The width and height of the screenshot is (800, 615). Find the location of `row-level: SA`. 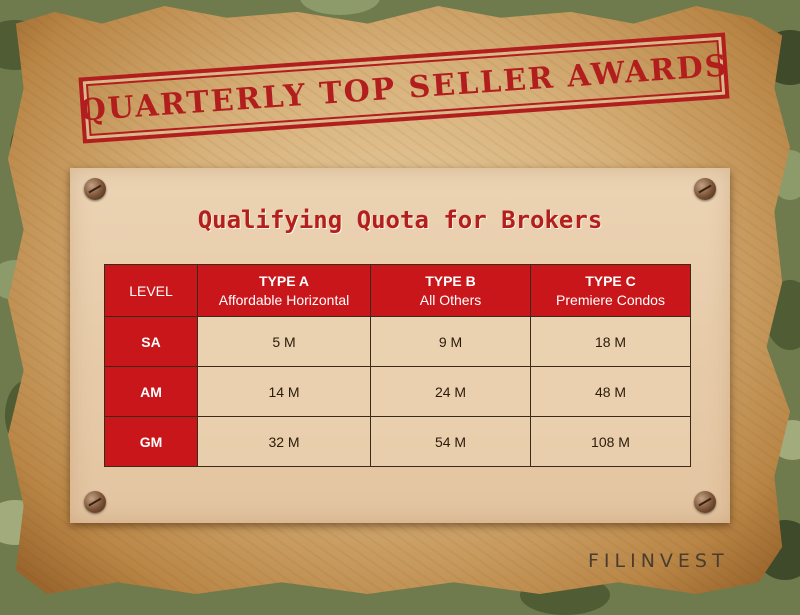

row-level: SA is located at coordinates (151, 341).